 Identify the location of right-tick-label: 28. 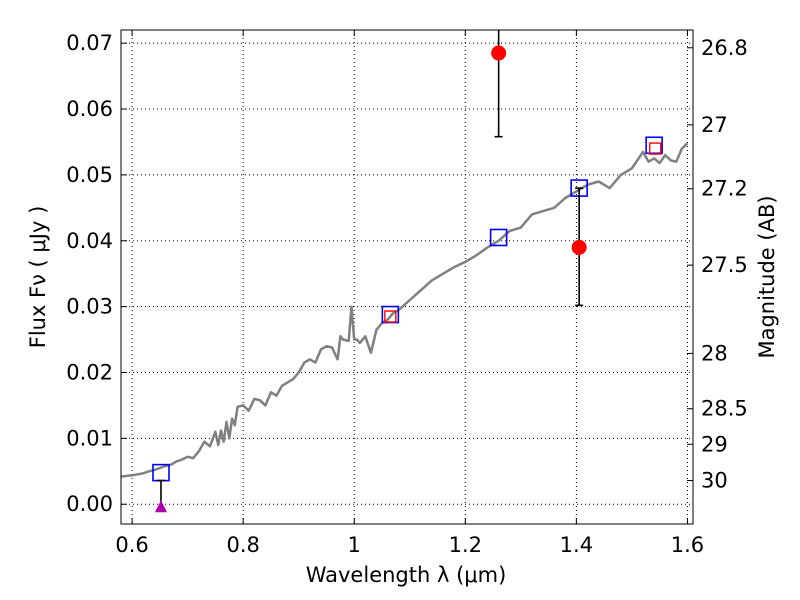
(714, 353).